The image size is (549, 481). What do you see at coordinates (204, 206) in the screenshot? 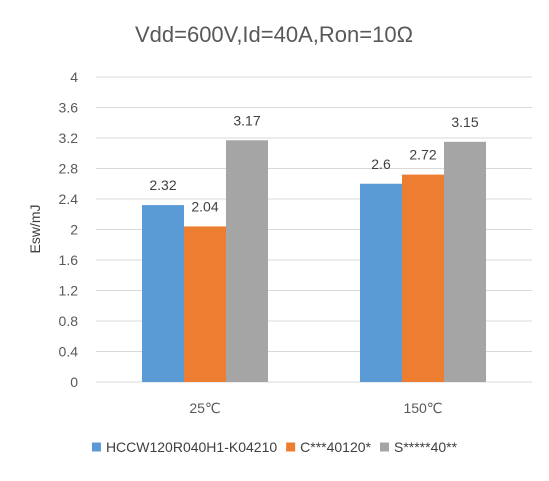
I see `data-label: 2.04` at bounding box center [204, 206].